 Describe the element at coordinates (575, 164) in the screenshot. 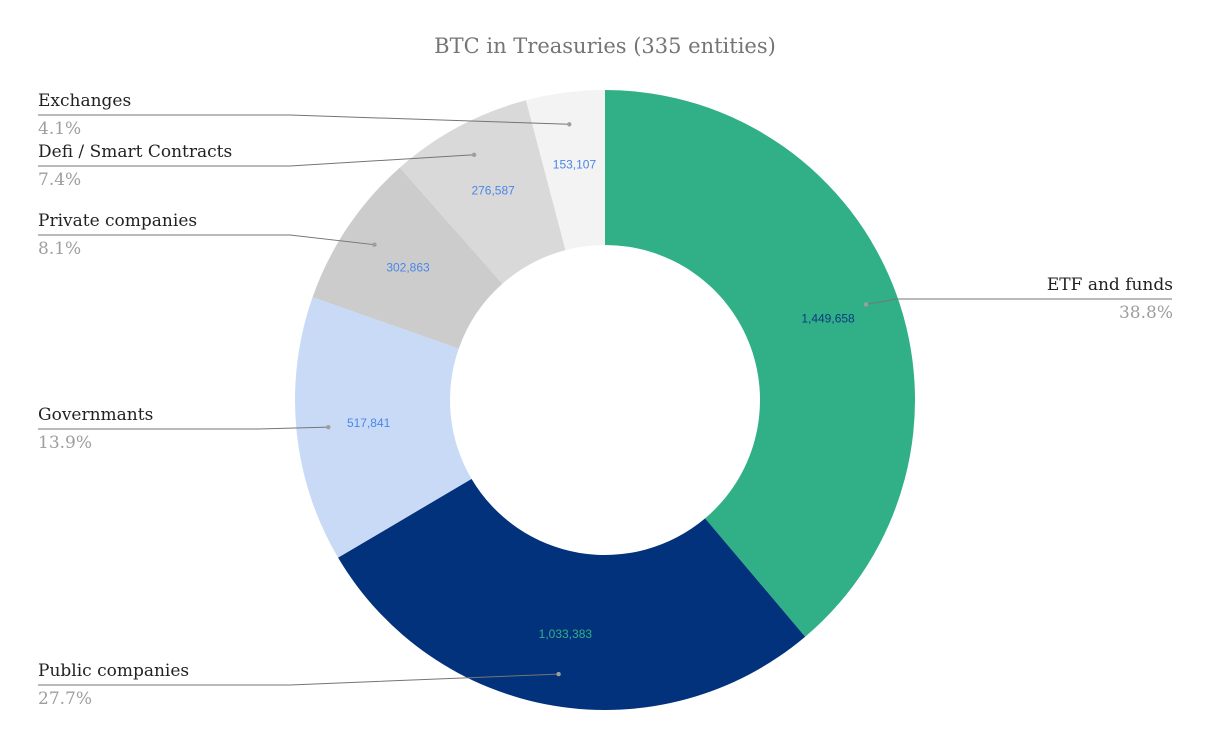

I see `slice-value-exchanges: 153,107` at that location.